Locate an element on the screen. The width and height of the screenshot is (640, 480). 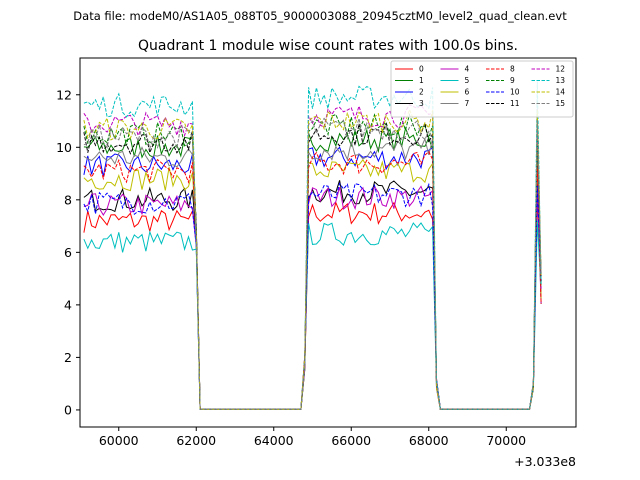
y-tick-label: 10 is located at coordinates (64, 147).